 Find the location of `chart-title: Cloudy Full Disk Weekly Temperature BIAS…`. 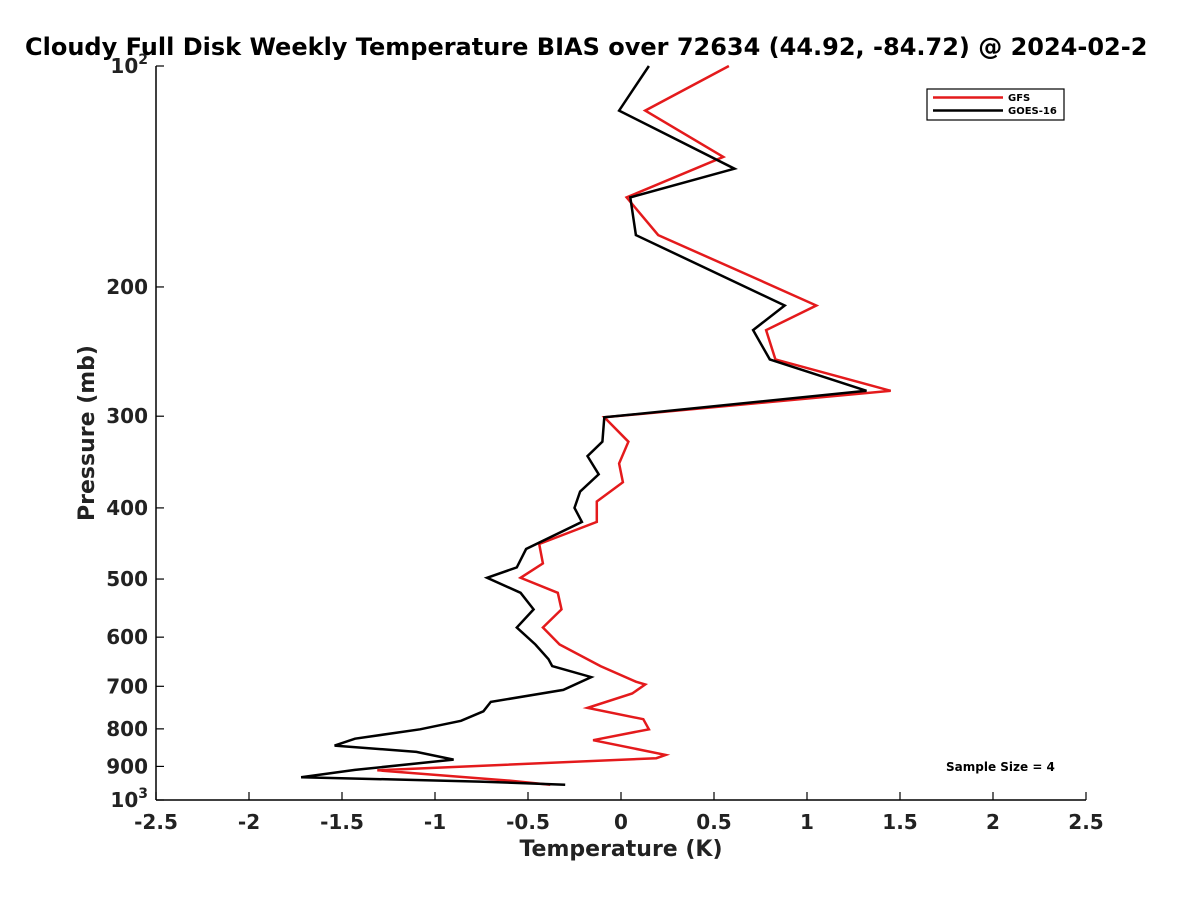

chart-title: Cloudy Full Disk Weekly Temperature BIAS… is located at coordinates (586, 47).